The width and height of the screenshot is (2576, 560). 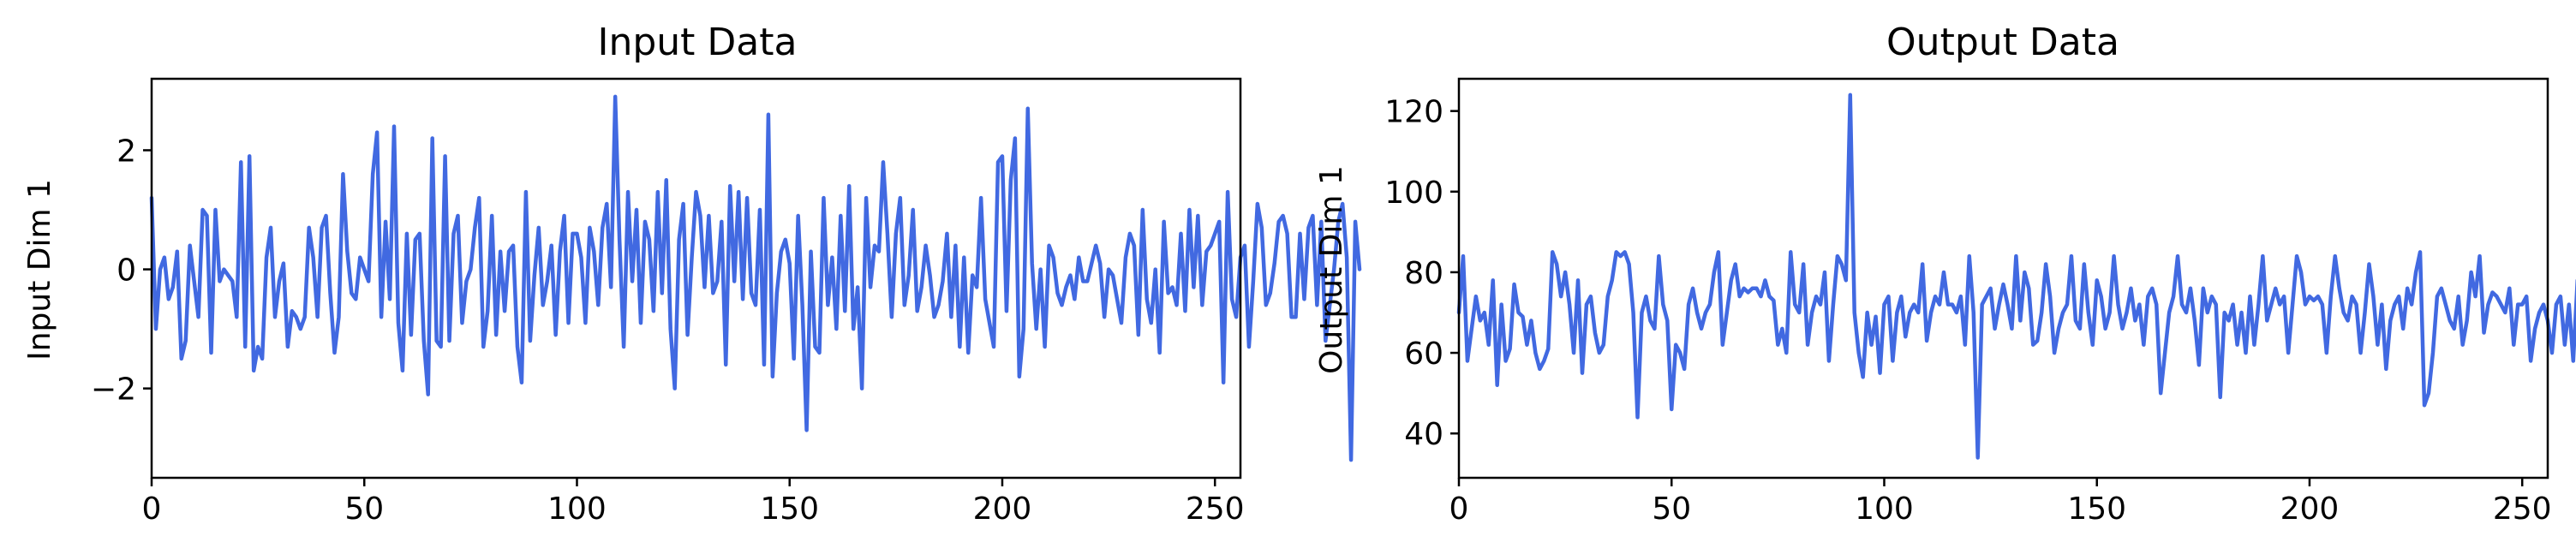 What do you see at coordinates (127, 152) in the screenshot?
I see `y-tick-label: 2` at bounding box center [127, 152].